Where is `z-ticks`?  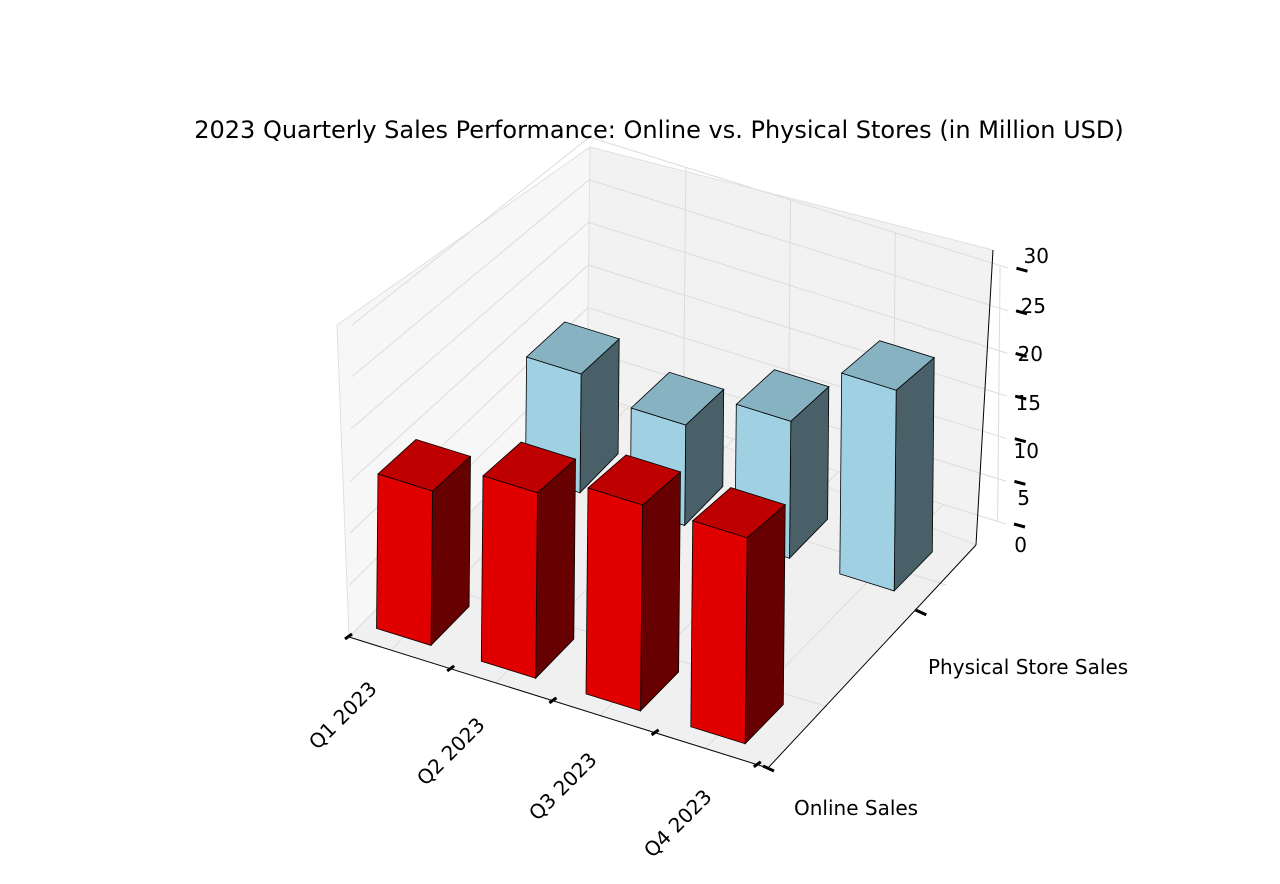 z-ticks is located at coordinates (1020, 397).